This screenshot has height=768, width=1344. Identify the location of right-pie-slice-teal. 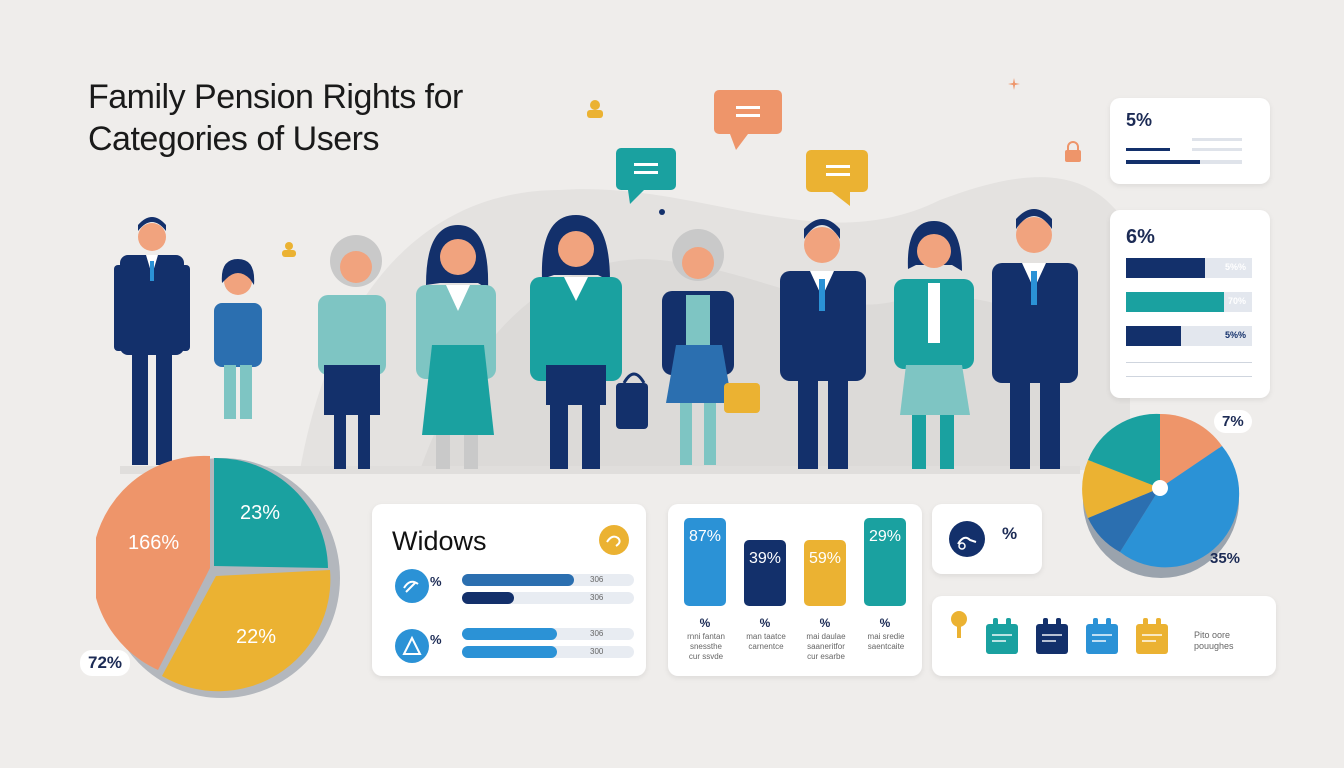
(1124, 450).